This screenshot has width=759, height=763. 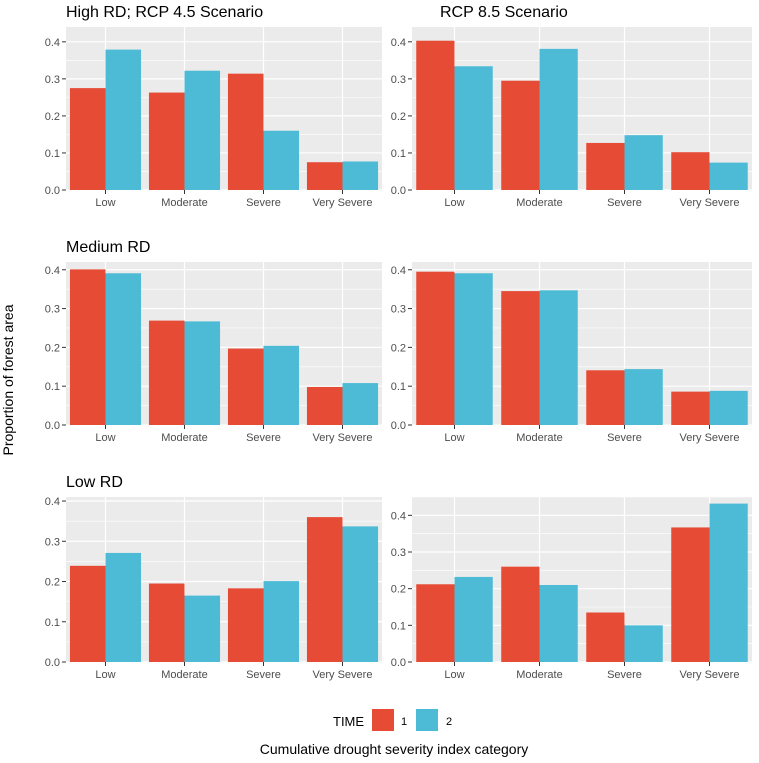 I want to click on panel-title: Medium RD, so click(x=108, y=247).